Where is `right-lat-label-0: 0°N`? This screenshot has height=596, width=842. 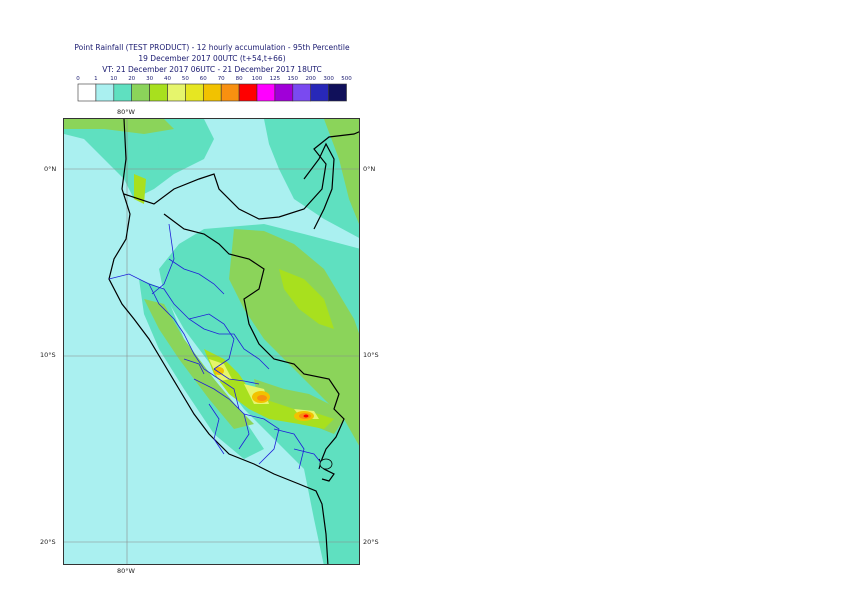 right-lat-label-0: 0°N is located at coordinates (369, 169).